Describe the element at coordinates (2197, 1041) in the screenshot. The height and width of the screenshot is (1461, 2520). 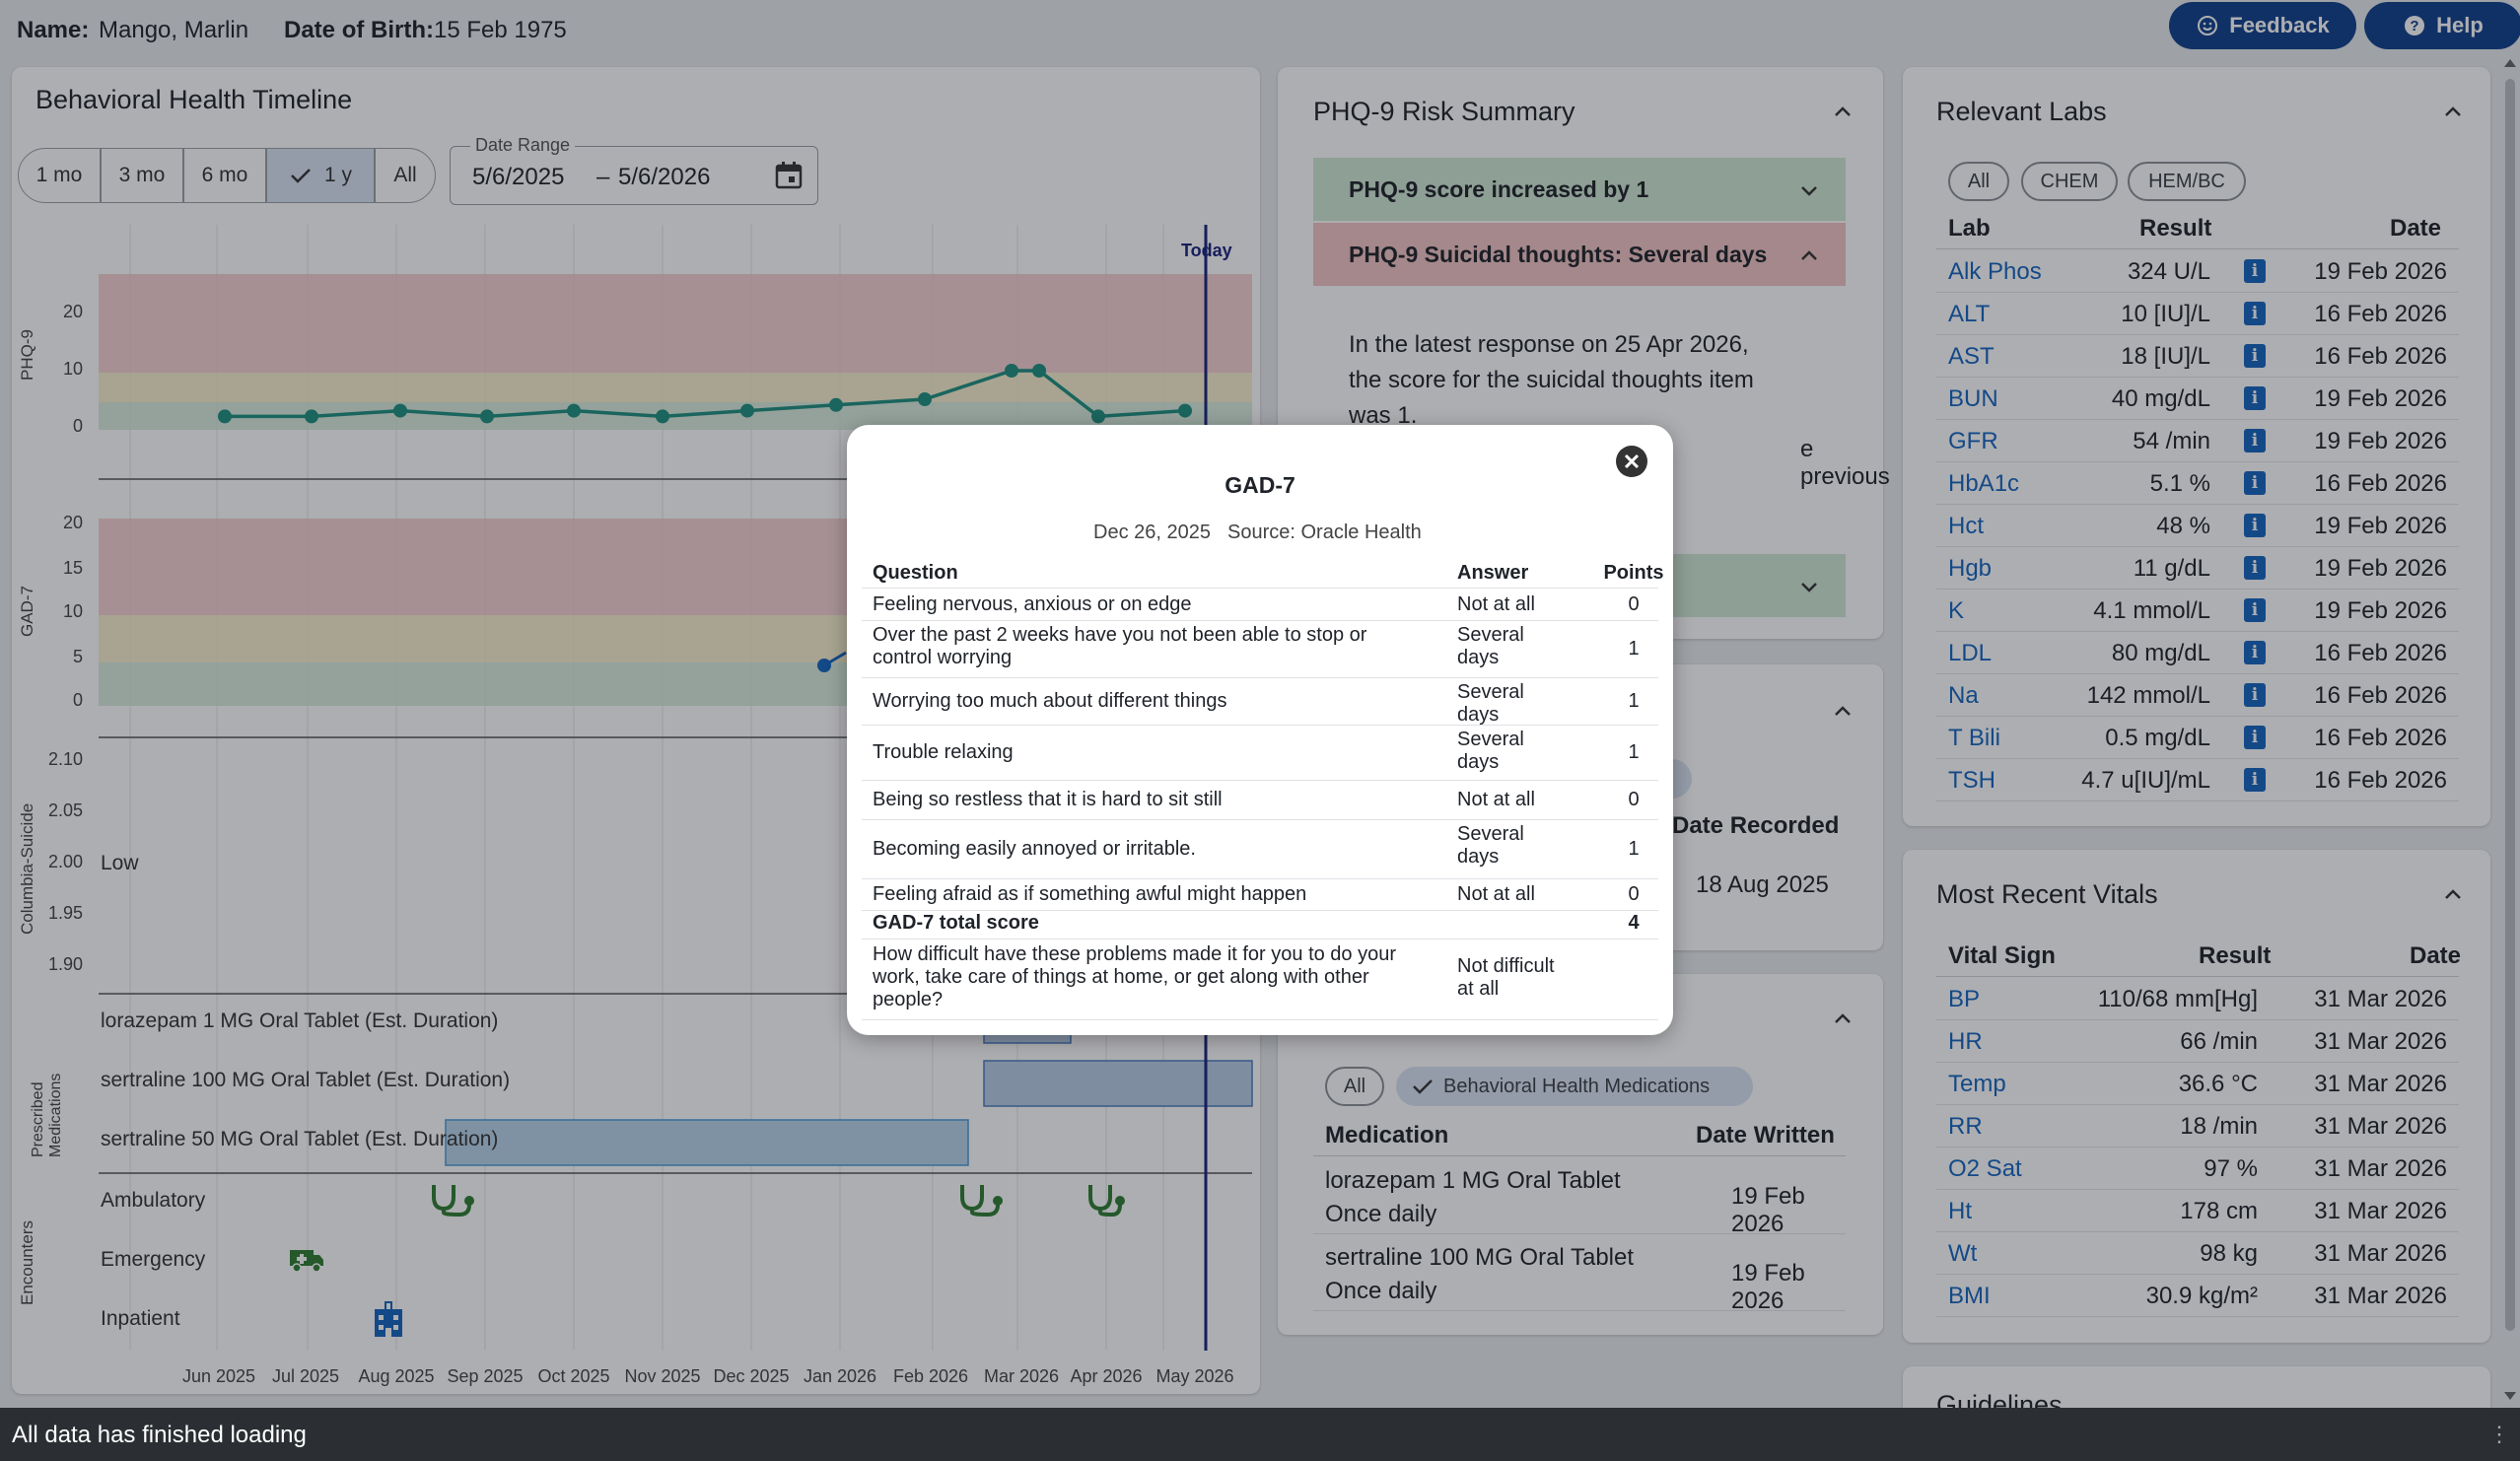
I see `vital-row: HR 66 /min 31 Mar 2026` at that location.